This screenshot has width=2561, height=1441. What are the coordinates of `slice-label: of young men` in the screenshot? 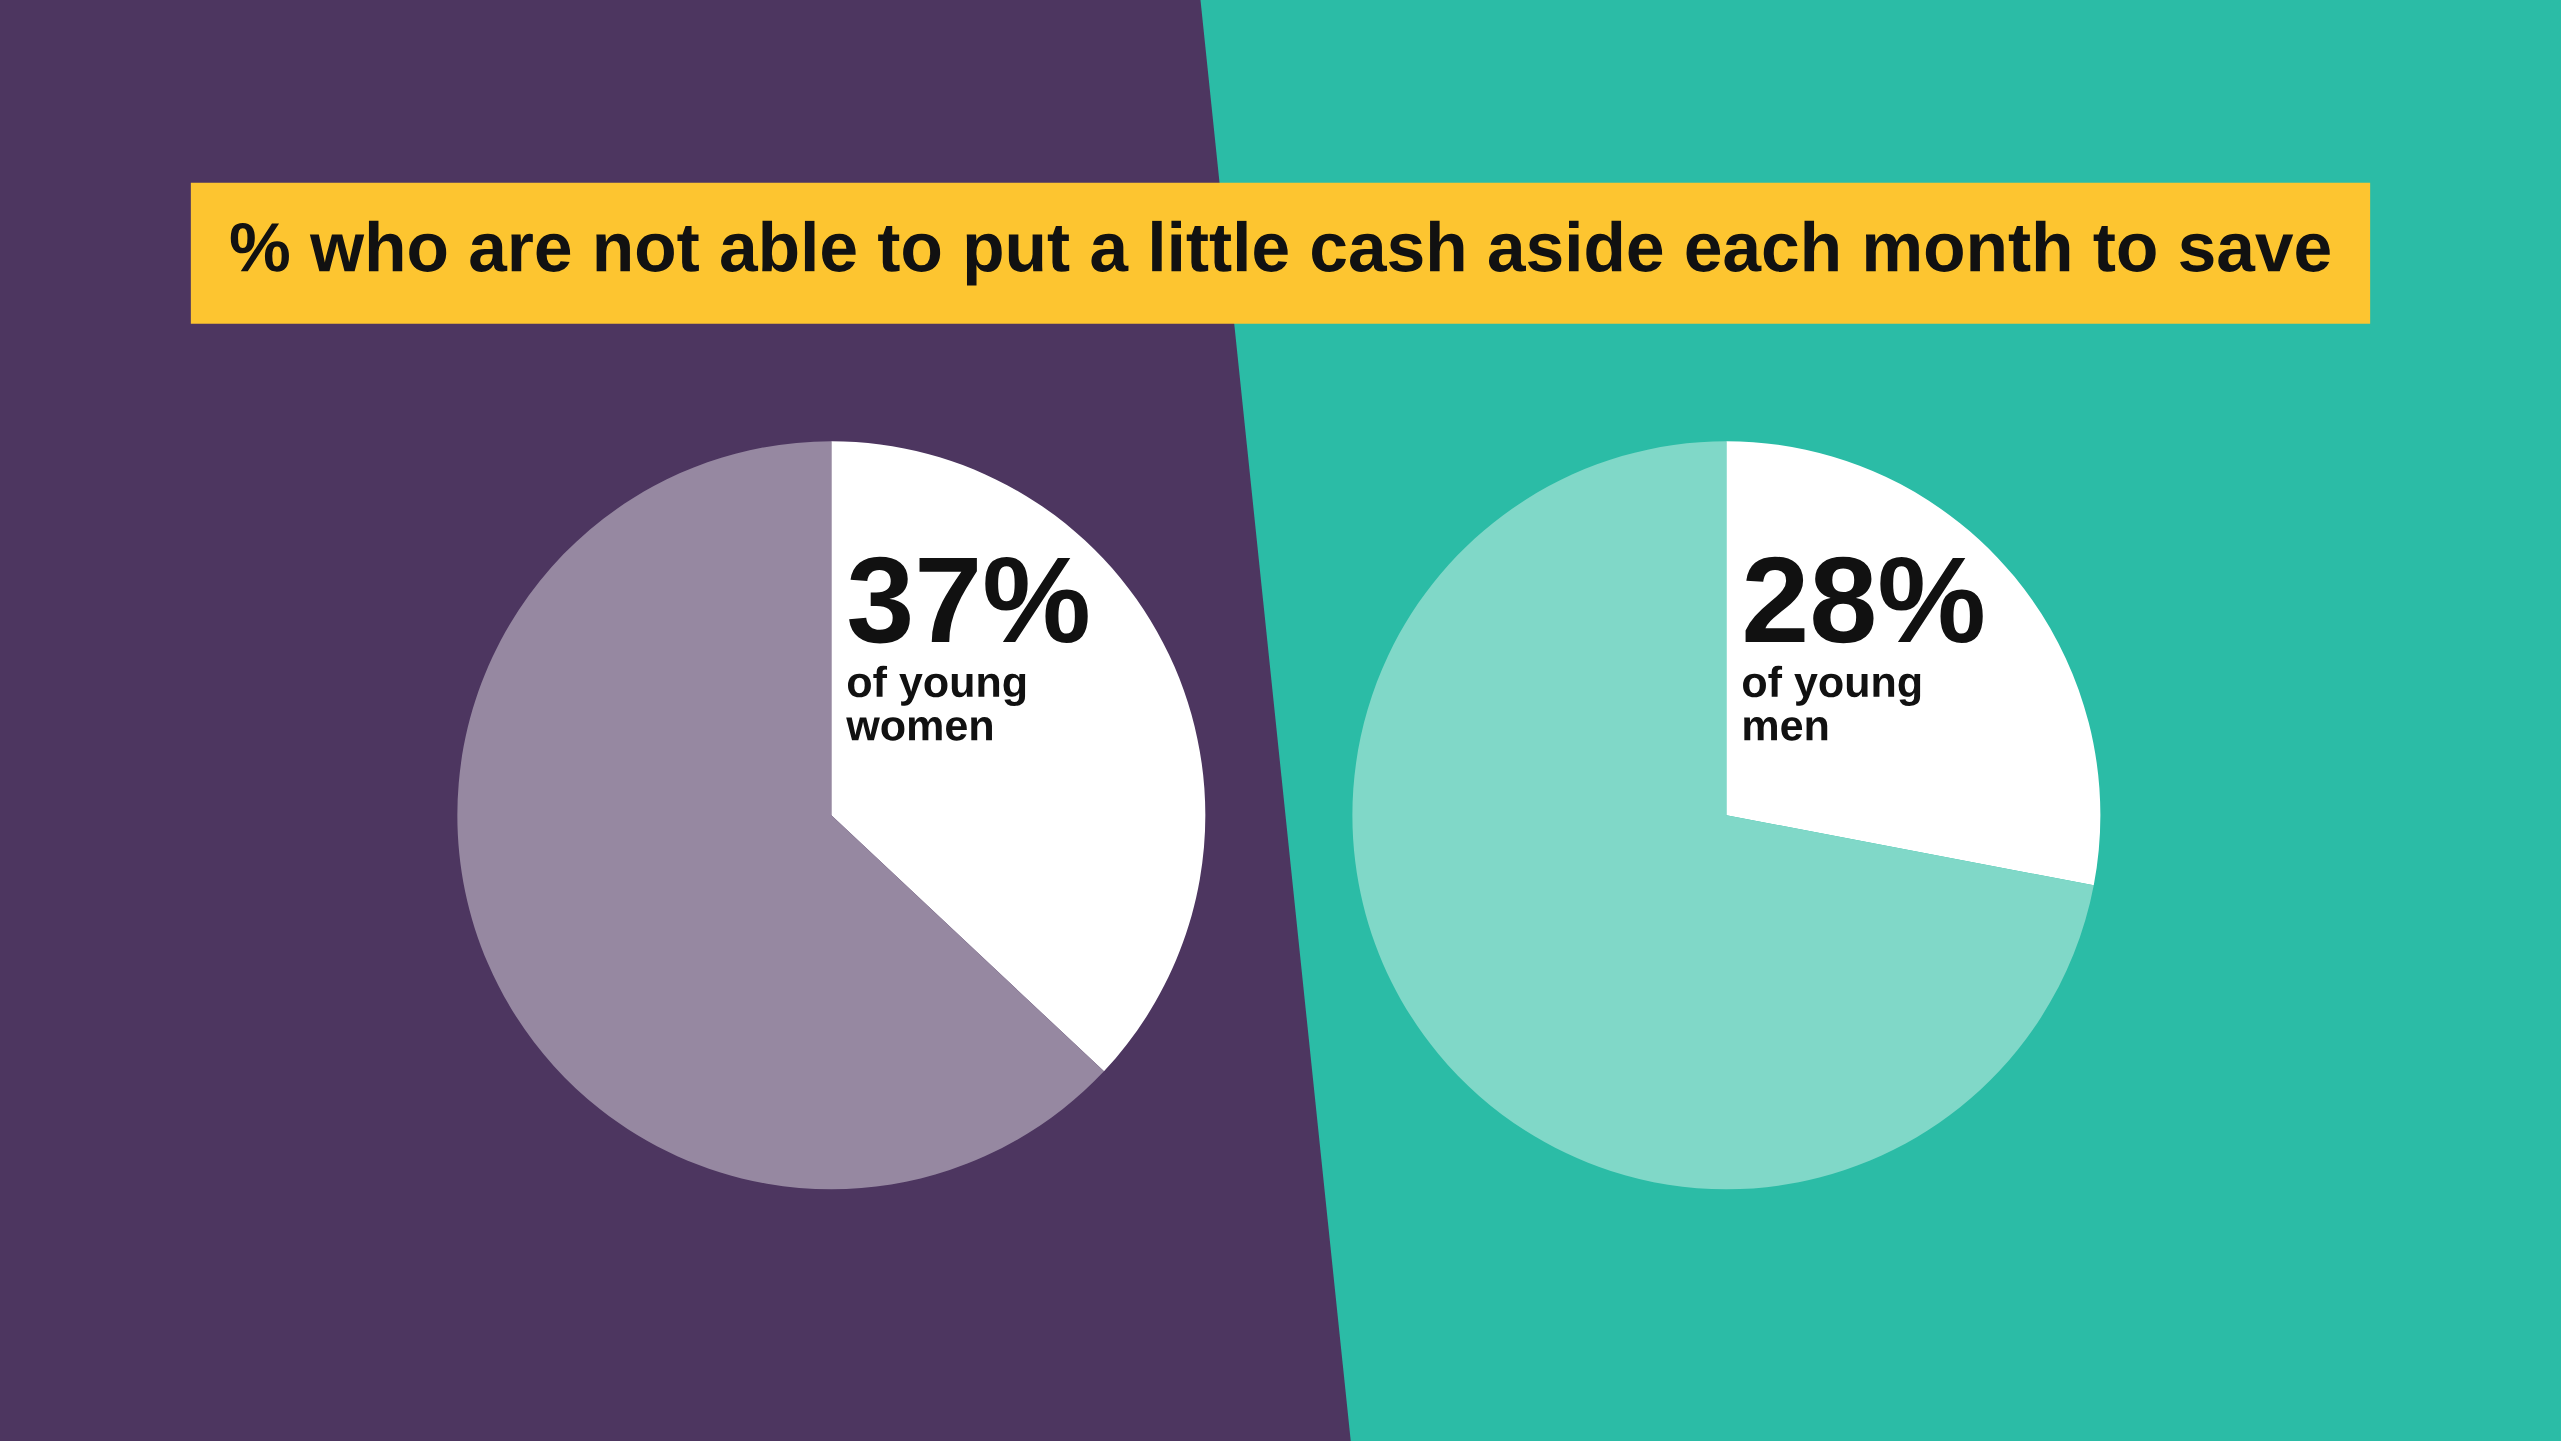 It's located at (1832, 703).